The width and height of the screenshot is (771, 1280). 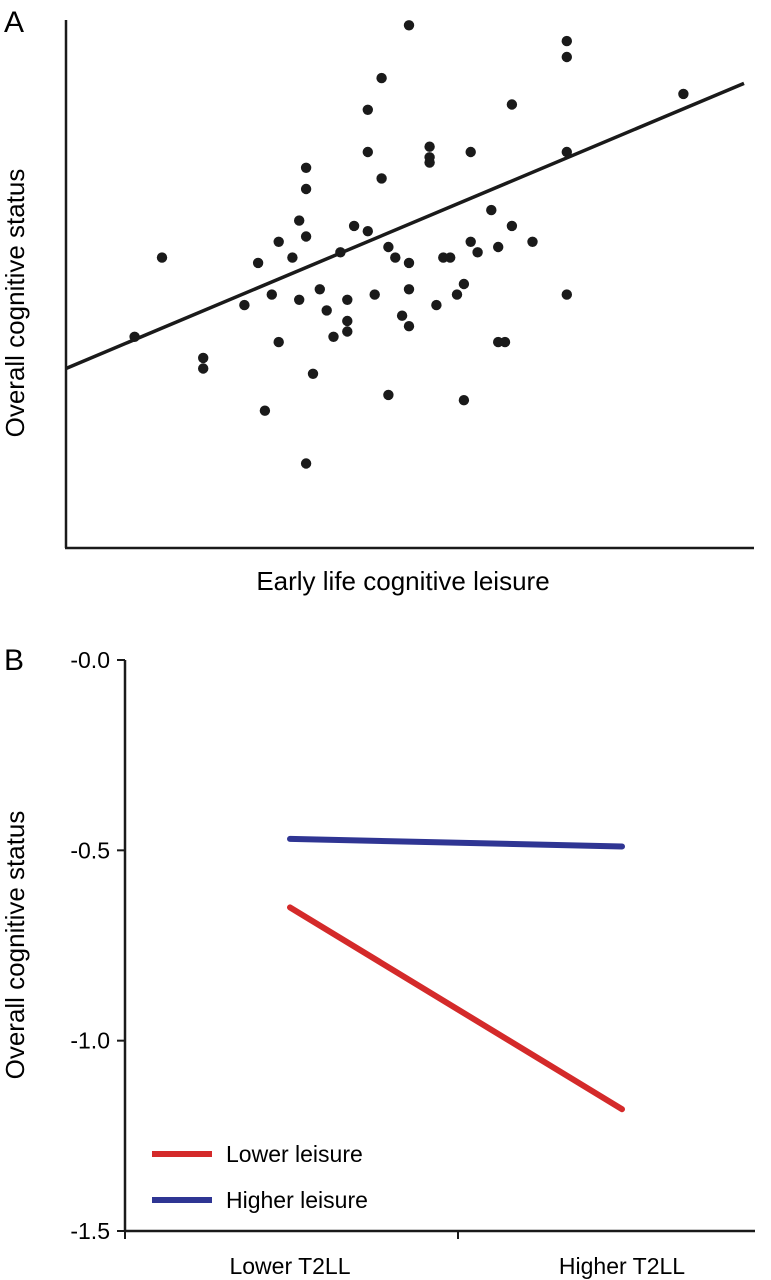 What do you see at coordinates (294, 1154) in the screenshot?
I see `legend-label: Lower leisure` at bounding box center [294, 1154].